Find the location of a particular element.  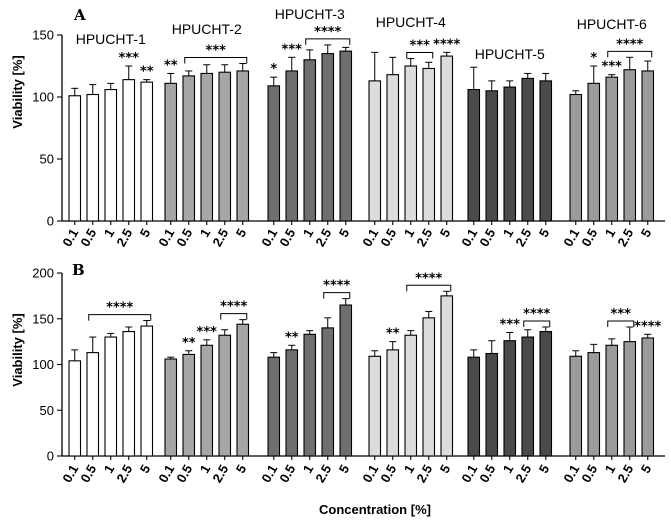

panel-b-y-axis-title: Viability [%] is located at coordinates (17, 349).